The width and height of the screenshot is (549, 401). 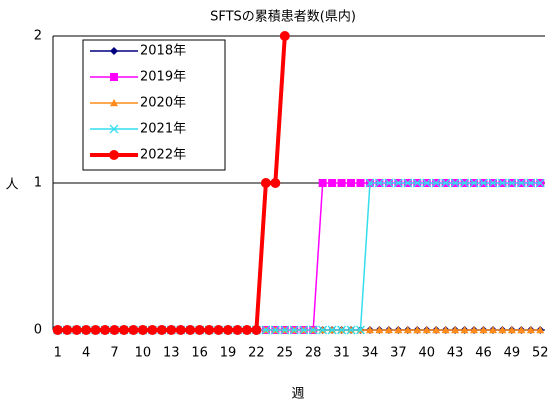 What do you see at coordinates (512, 353) in the screenshot?
I see `x-tick-label: 49` at bounding box center [512, 353].